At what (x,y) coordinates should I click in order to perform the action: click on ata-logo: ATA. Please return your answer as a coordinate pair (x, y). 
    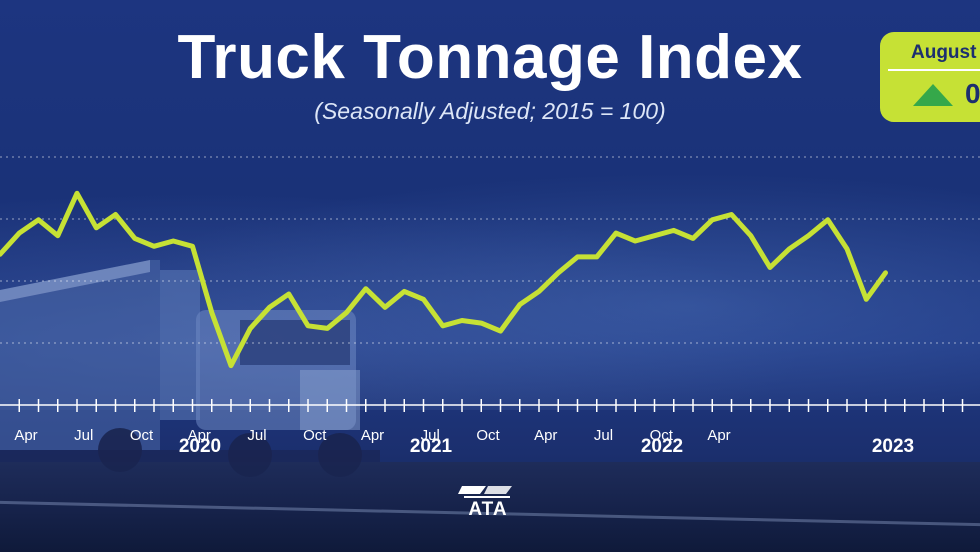
    Looking at the image, I should click on (488, 504).